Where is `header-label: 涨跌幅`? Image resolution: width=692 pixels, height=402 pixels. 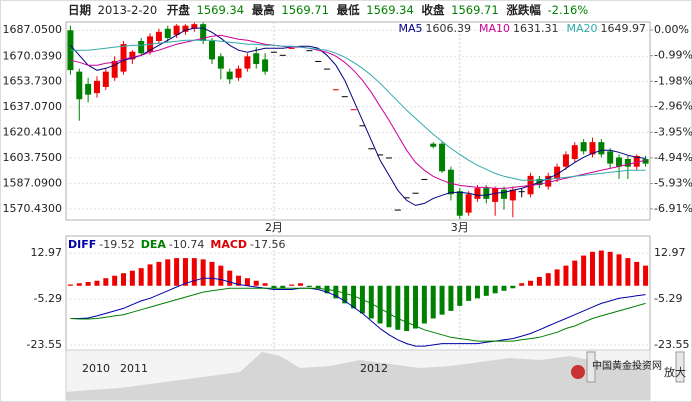
header-label: 涨跌幅 is located at coordinates (523, 10).